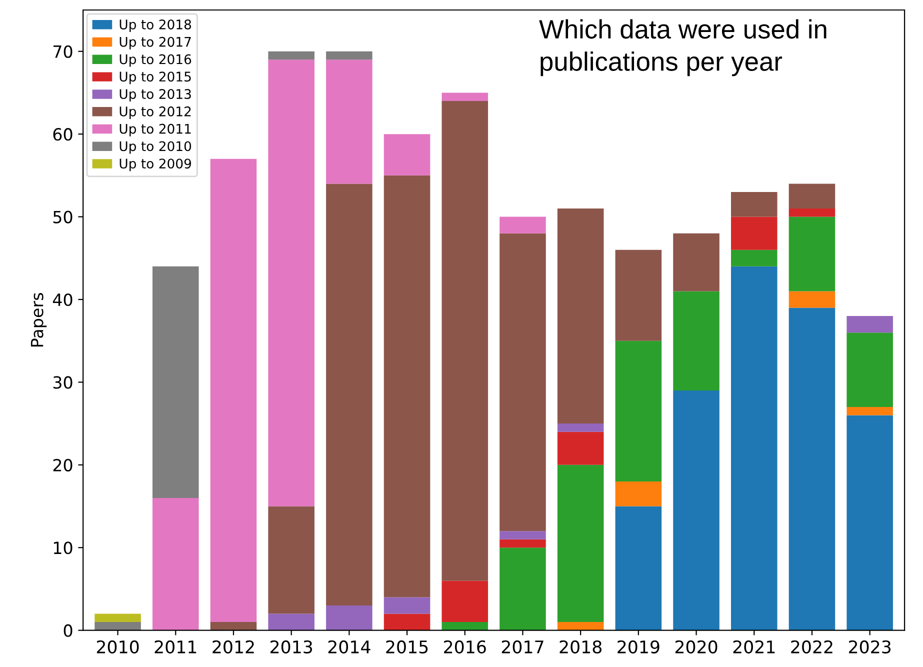 The width and height of the screenshot is (923, 667). I want to click on x-tick-label: 2010, so click(117, 647).